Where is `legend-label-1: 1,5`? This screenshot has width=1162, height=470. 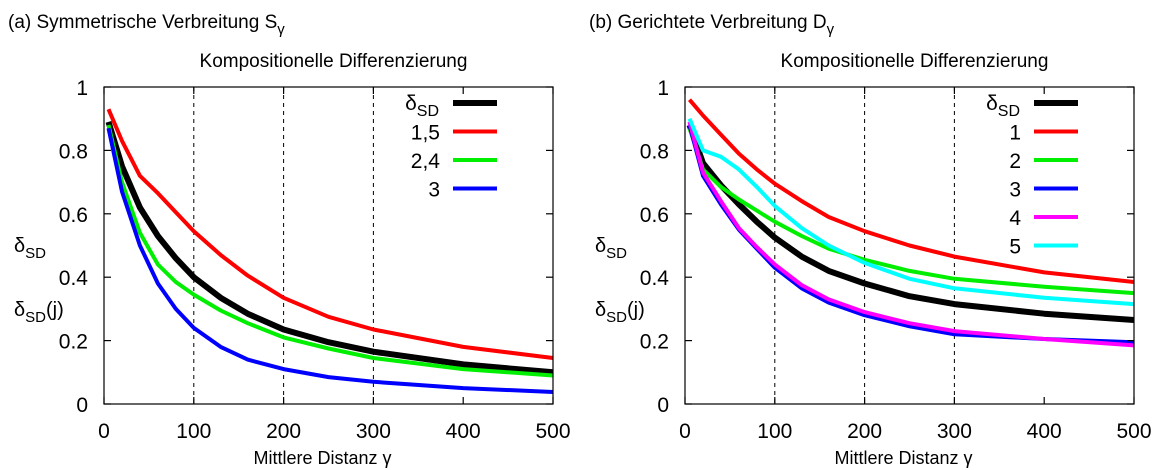 legend-label-1: 1,5 is located at coordinates (425, 133).